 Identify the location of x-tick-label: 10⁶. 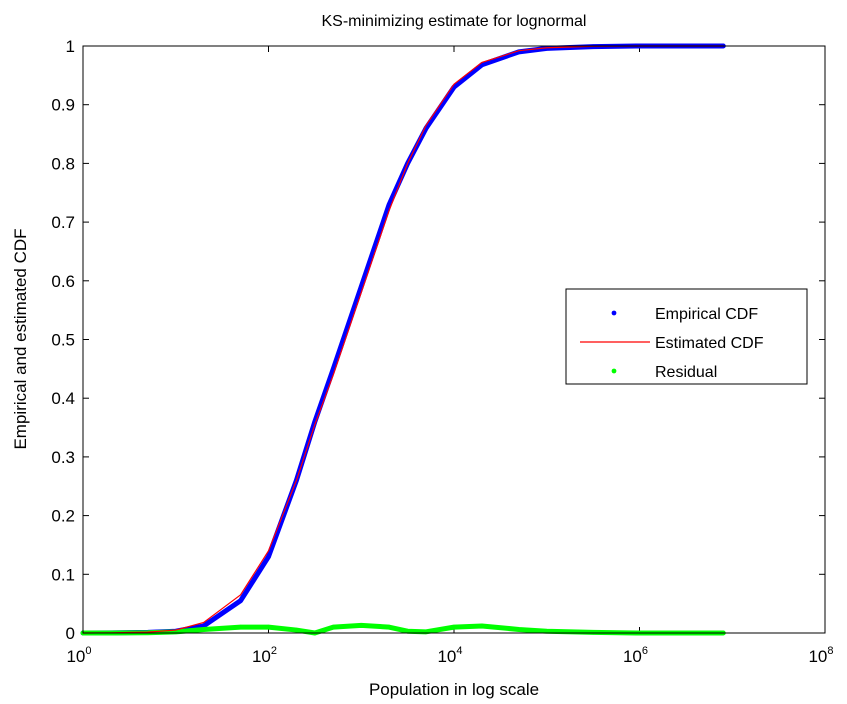
(635, 655).